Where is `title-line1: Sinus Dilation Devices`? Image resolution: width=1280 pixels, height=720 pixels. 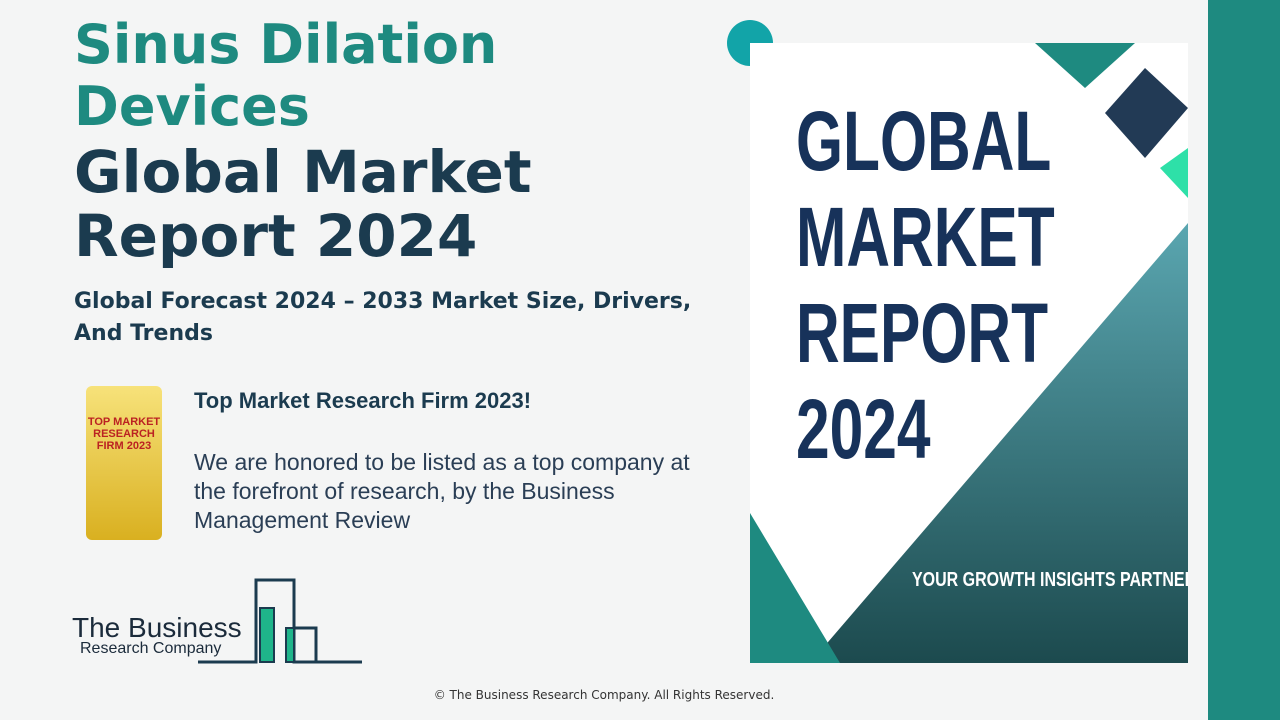
title-line1: Sinus Dilation Devices is located at coordinates (286, 75).